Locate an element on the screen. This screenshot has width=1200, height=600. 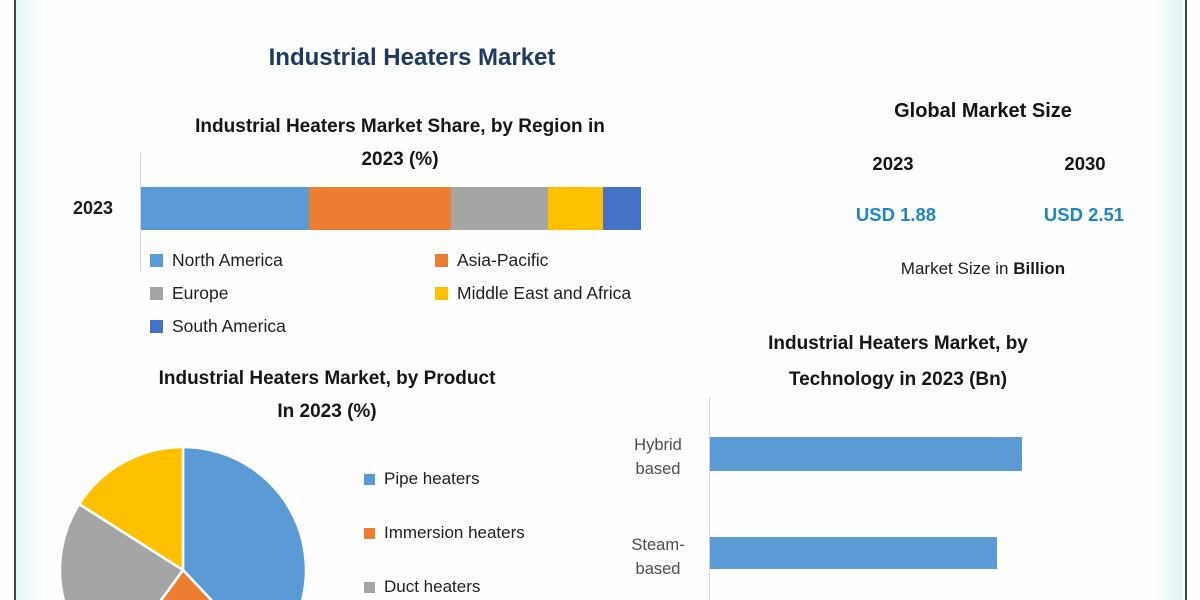
product-pie is located at coordinates (183, 522).